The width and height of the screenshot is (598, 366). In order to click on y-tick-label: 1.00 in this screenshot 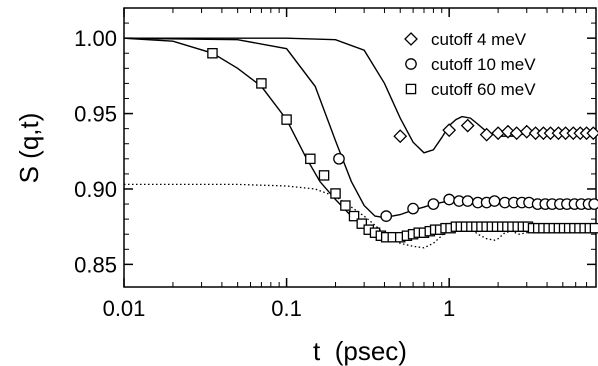, I will do `click(95, 38)`.